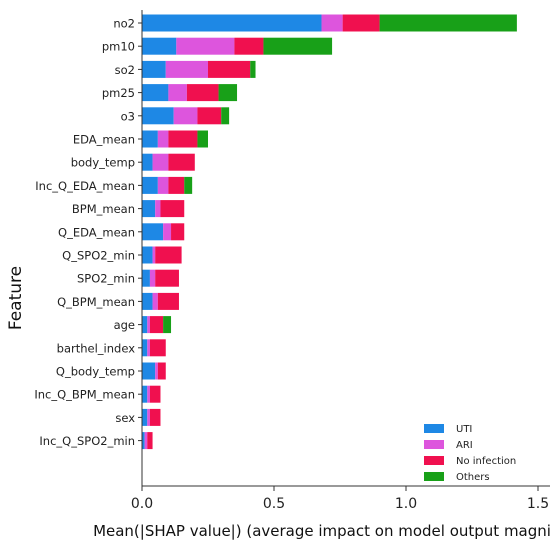 This screenshot has height=550, width=550. I want to click on y-tick-label: BPM_mean, so click(103, 209).